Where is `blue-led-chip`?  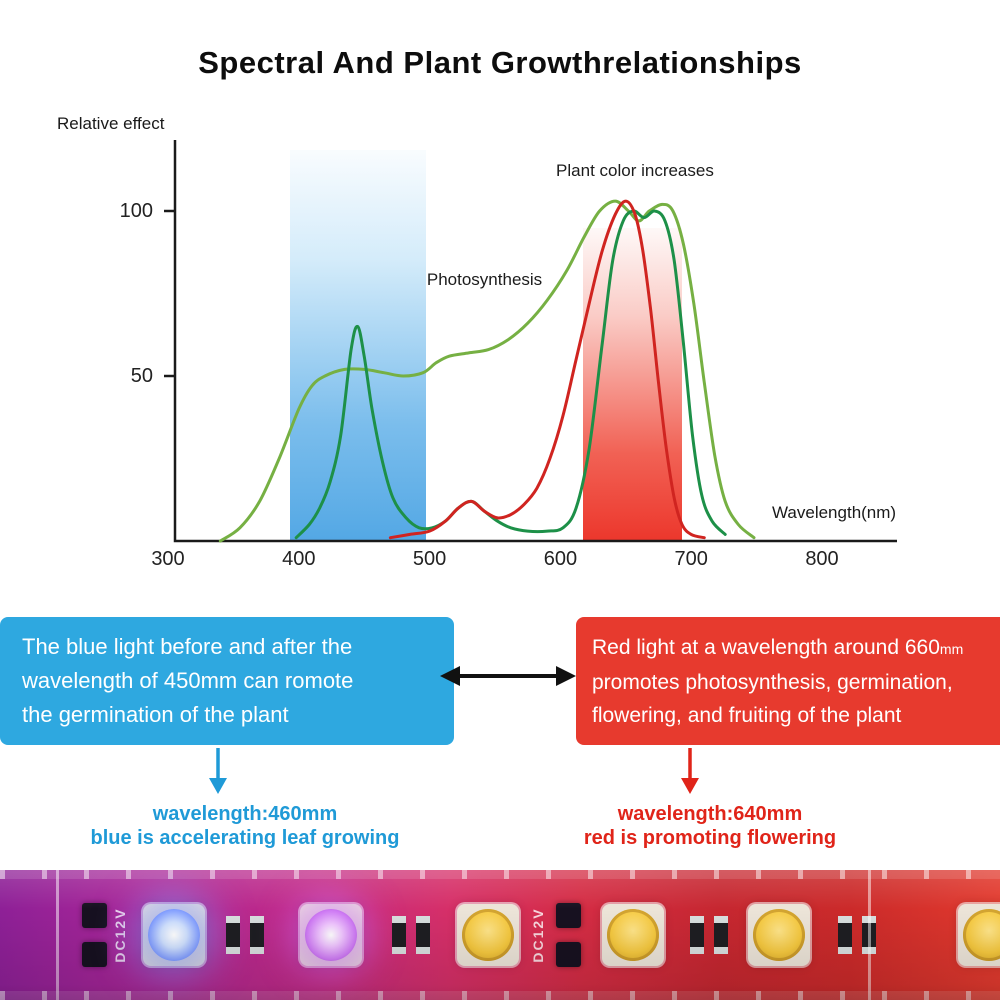 blue-led-chip is located at coordinates (174, 935).